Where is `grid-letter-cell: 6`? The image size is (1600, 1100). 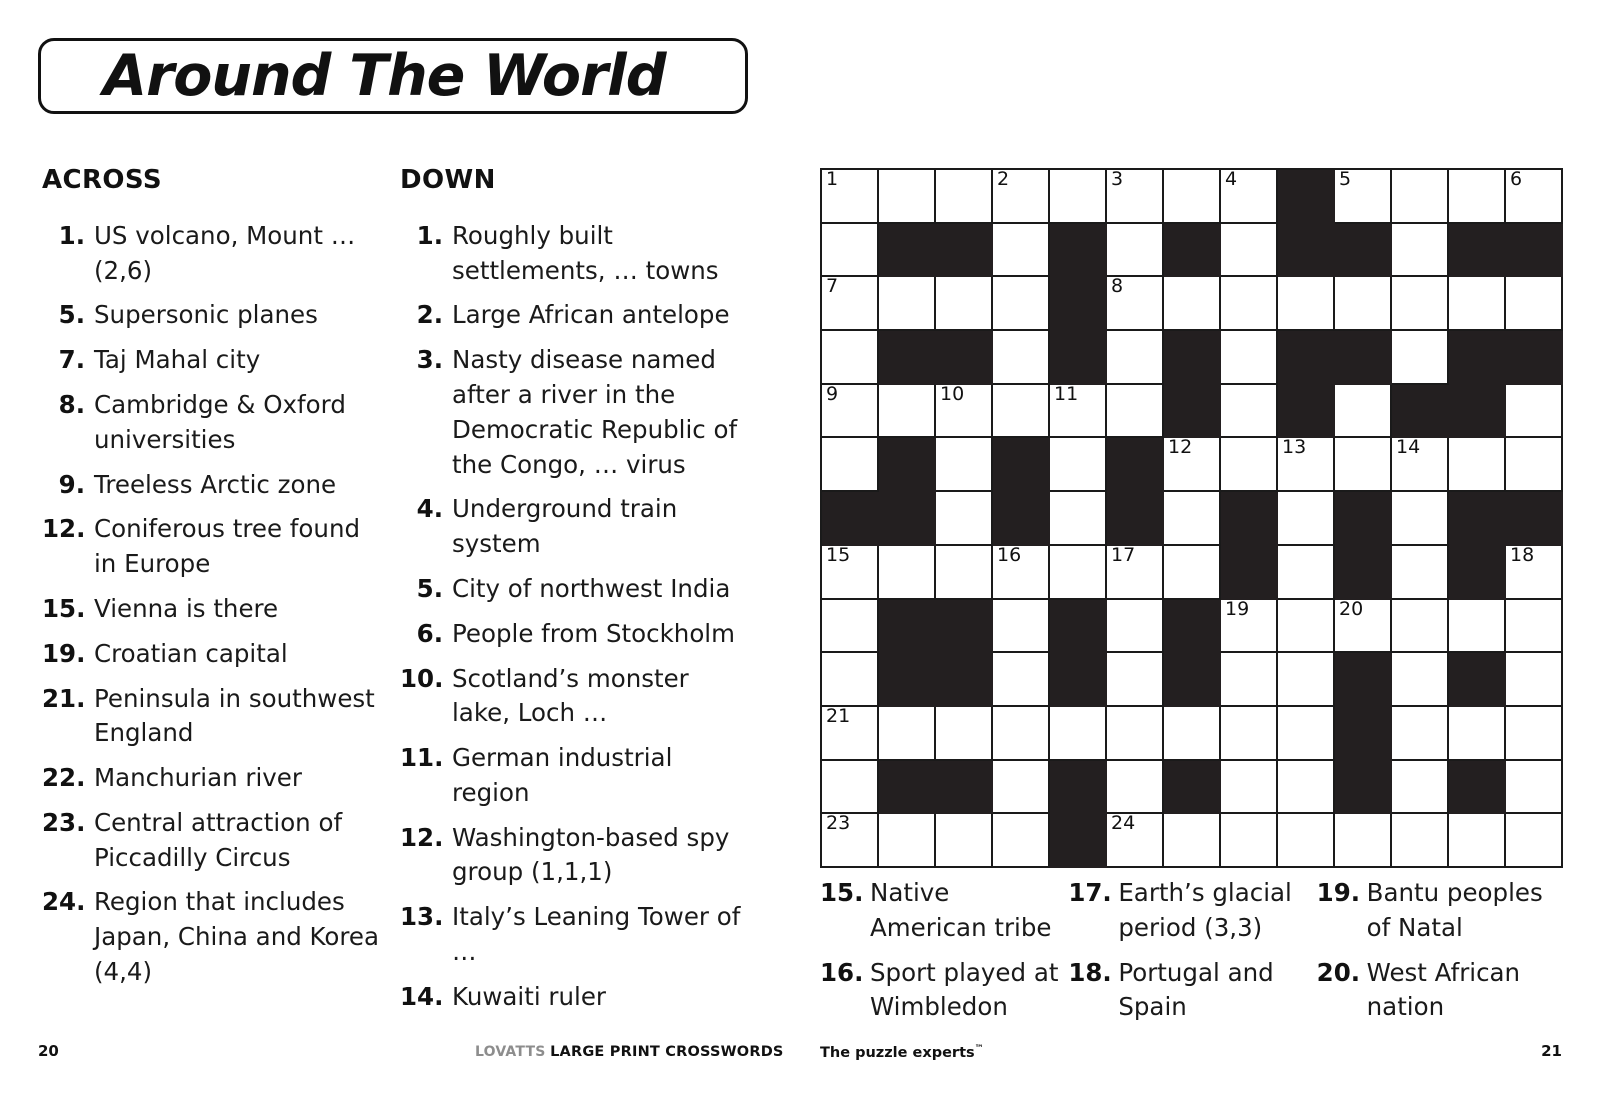
grid-letter-cell: 6 is located at coordinates (1534, 196).